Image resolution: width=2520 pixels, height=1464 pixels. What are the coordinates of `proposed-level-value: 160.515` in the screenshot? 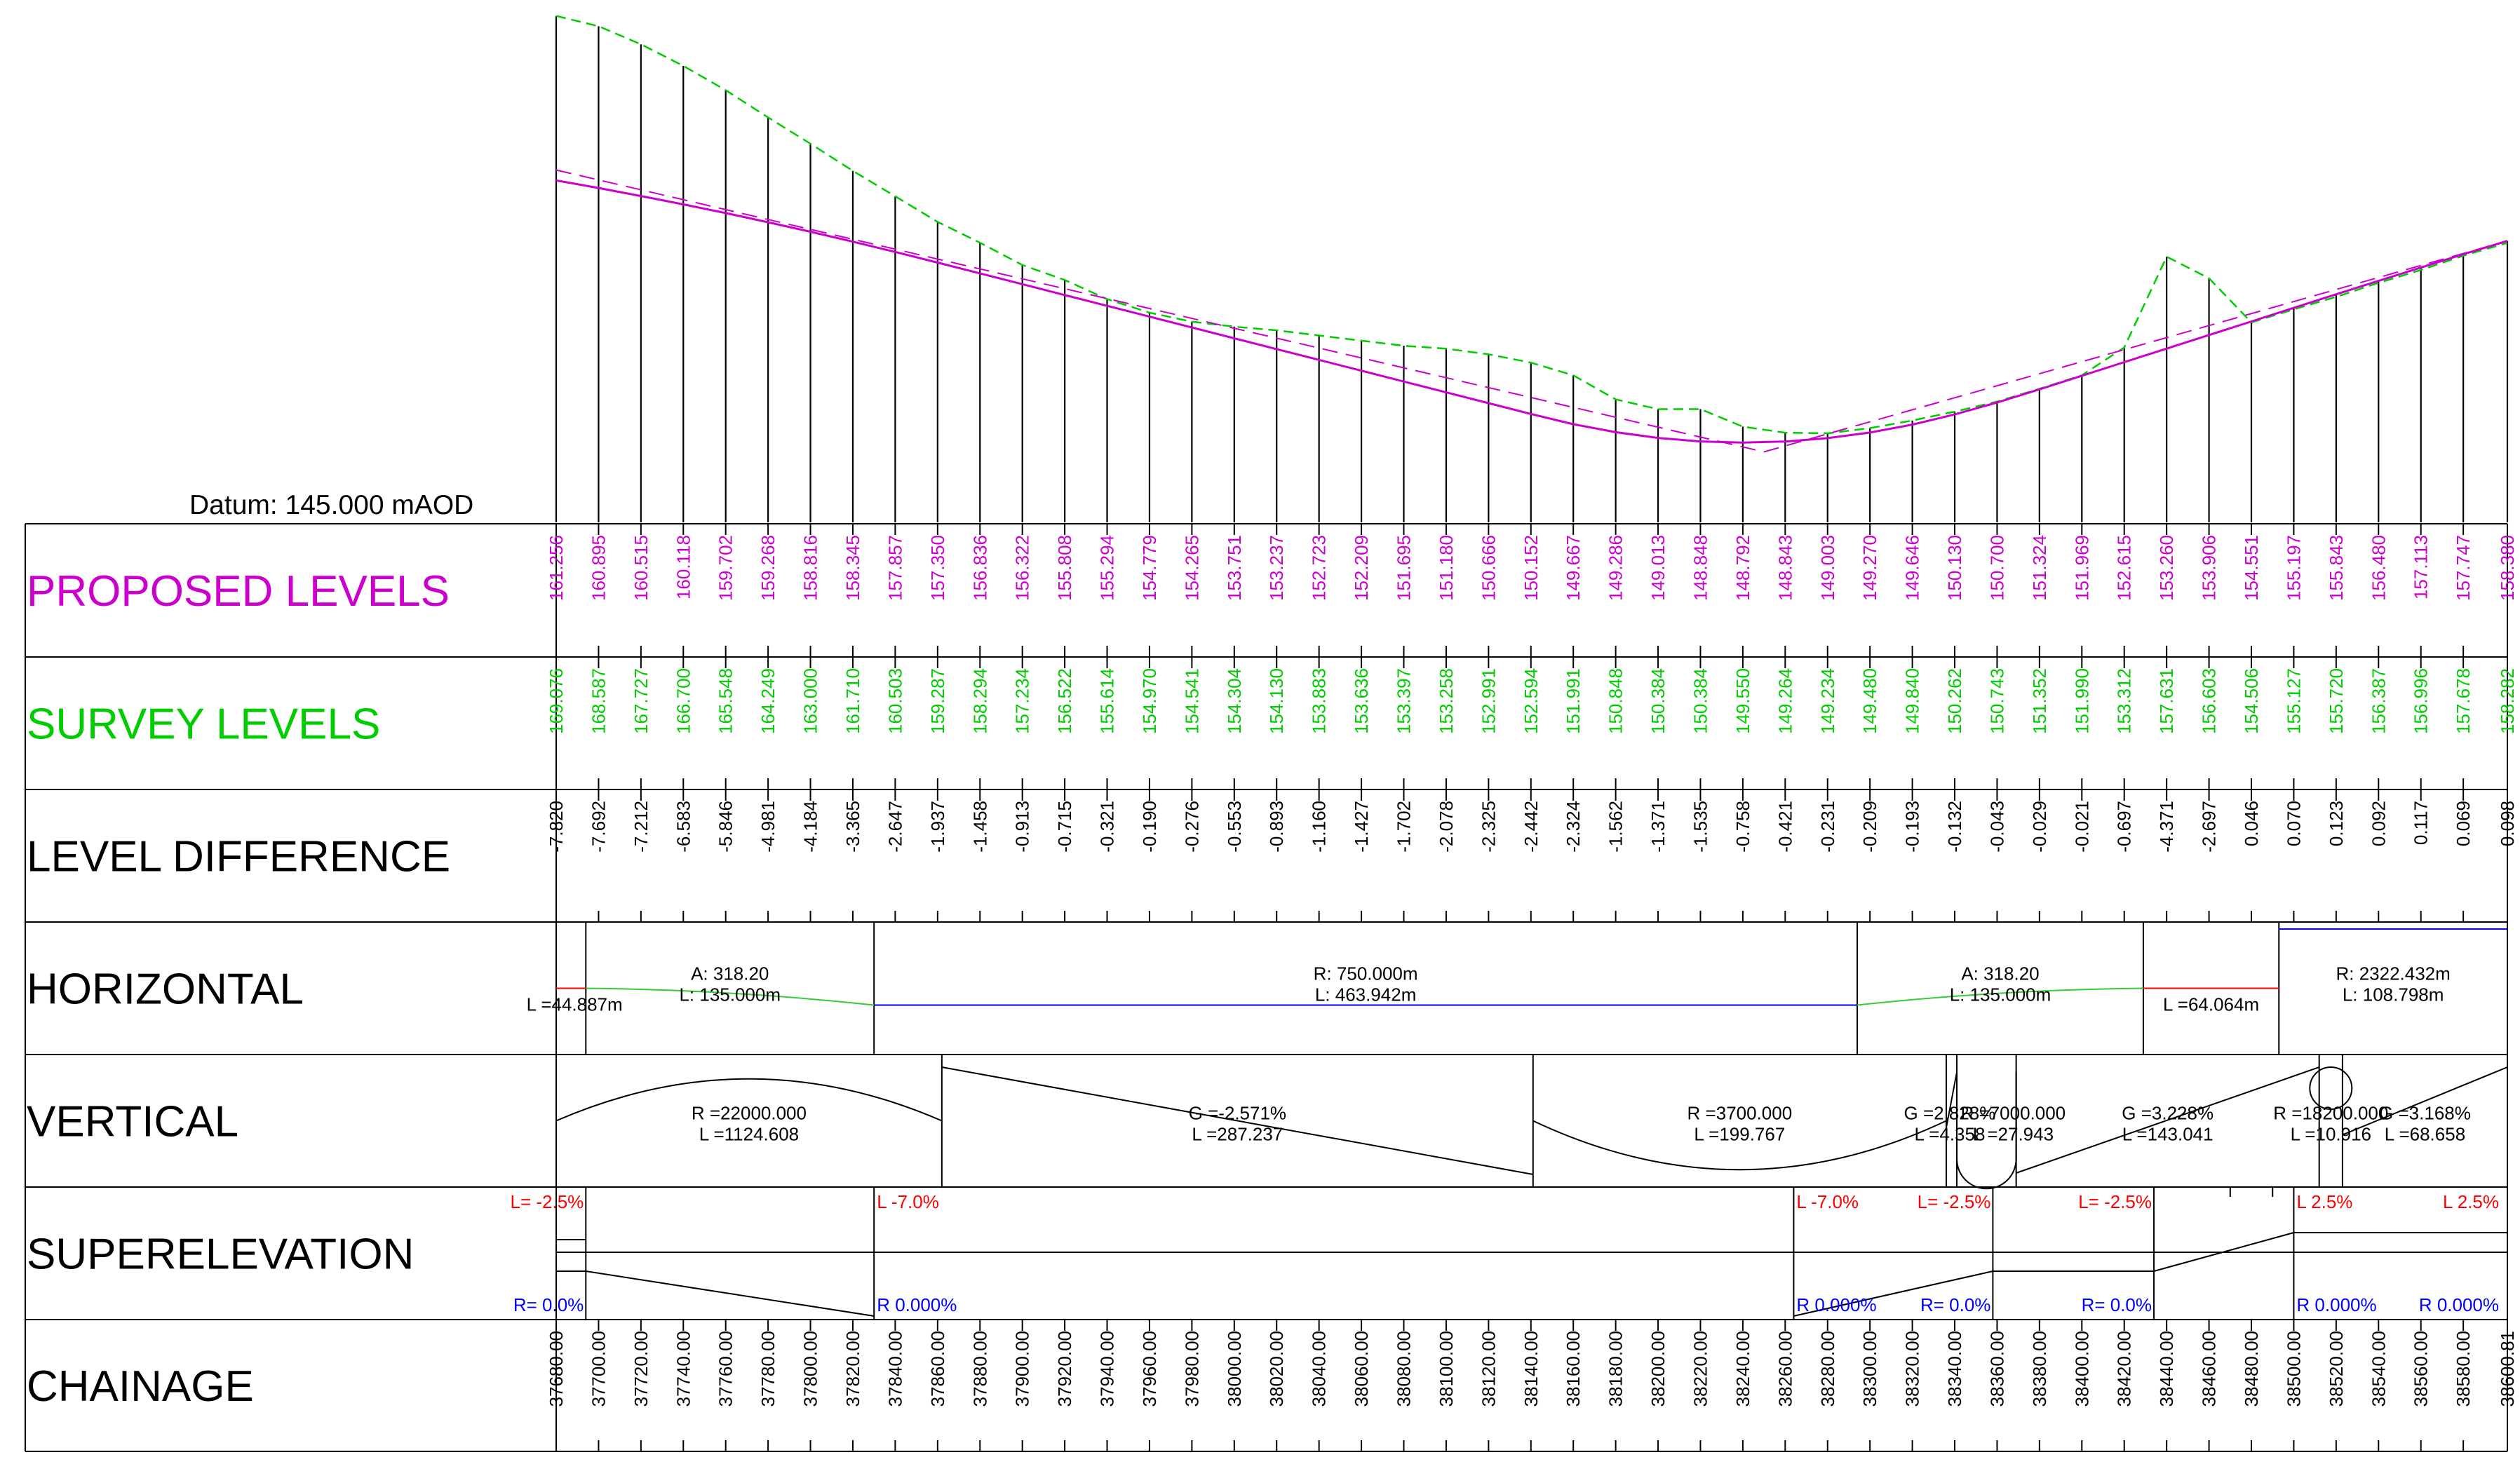 It's located at (641, 568).